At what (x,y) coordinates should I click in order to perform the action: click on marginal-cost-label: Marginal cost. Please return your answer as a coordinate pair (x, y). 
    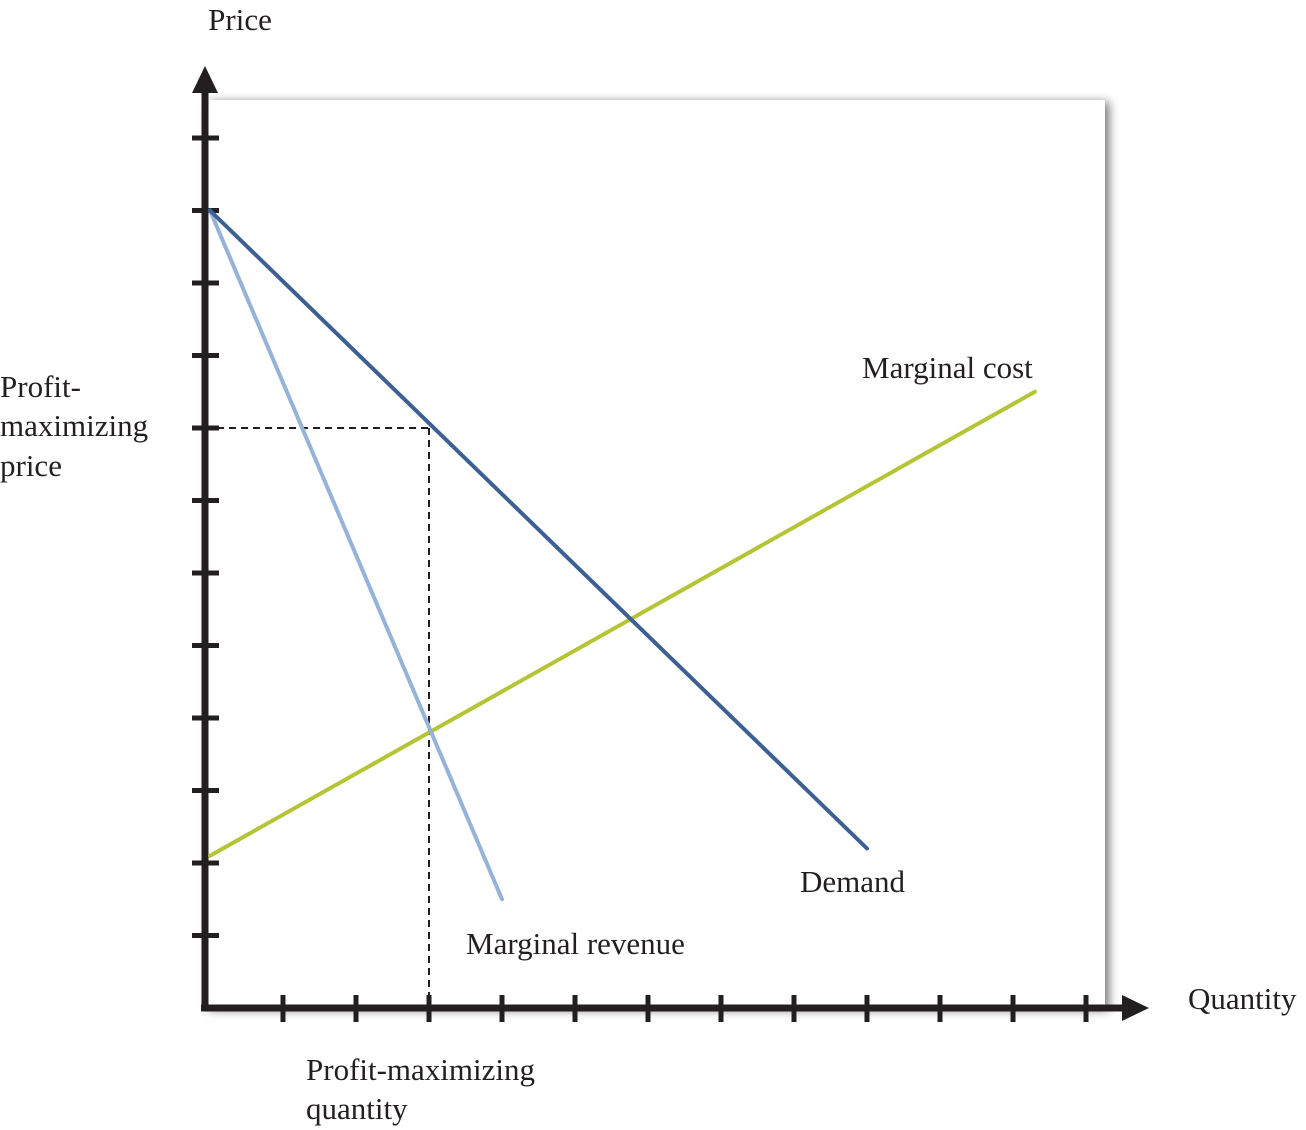
    Looking at the image, I should click on (947, 367).